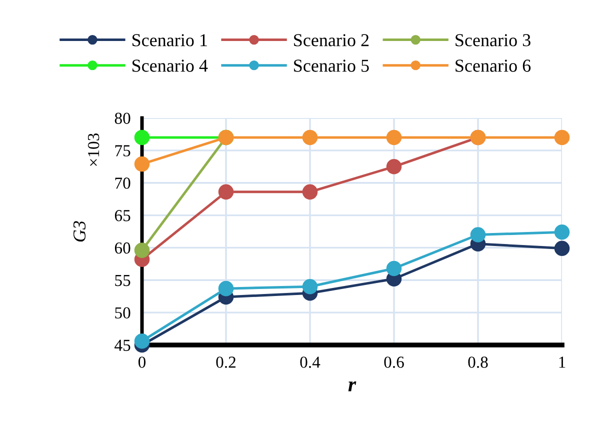  What do you see at coordinates (122, 183) in the screenshot?
I see `y-tick-label: 70` at bounding box center [122, 183].